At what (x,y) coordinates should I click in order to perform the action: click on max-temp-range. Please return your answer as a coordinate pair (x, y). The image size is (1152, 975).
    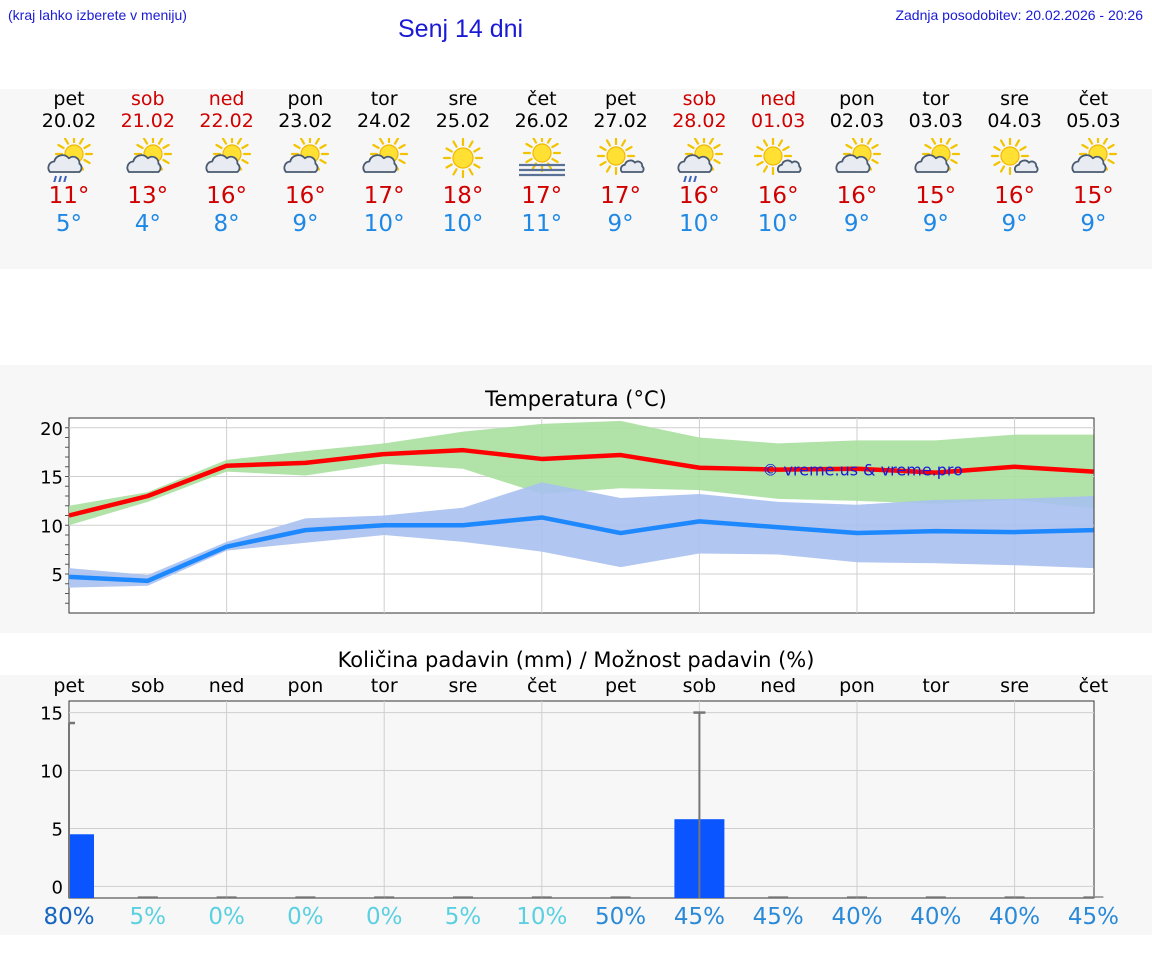
    Looking at the image, I should click on (581, 473).